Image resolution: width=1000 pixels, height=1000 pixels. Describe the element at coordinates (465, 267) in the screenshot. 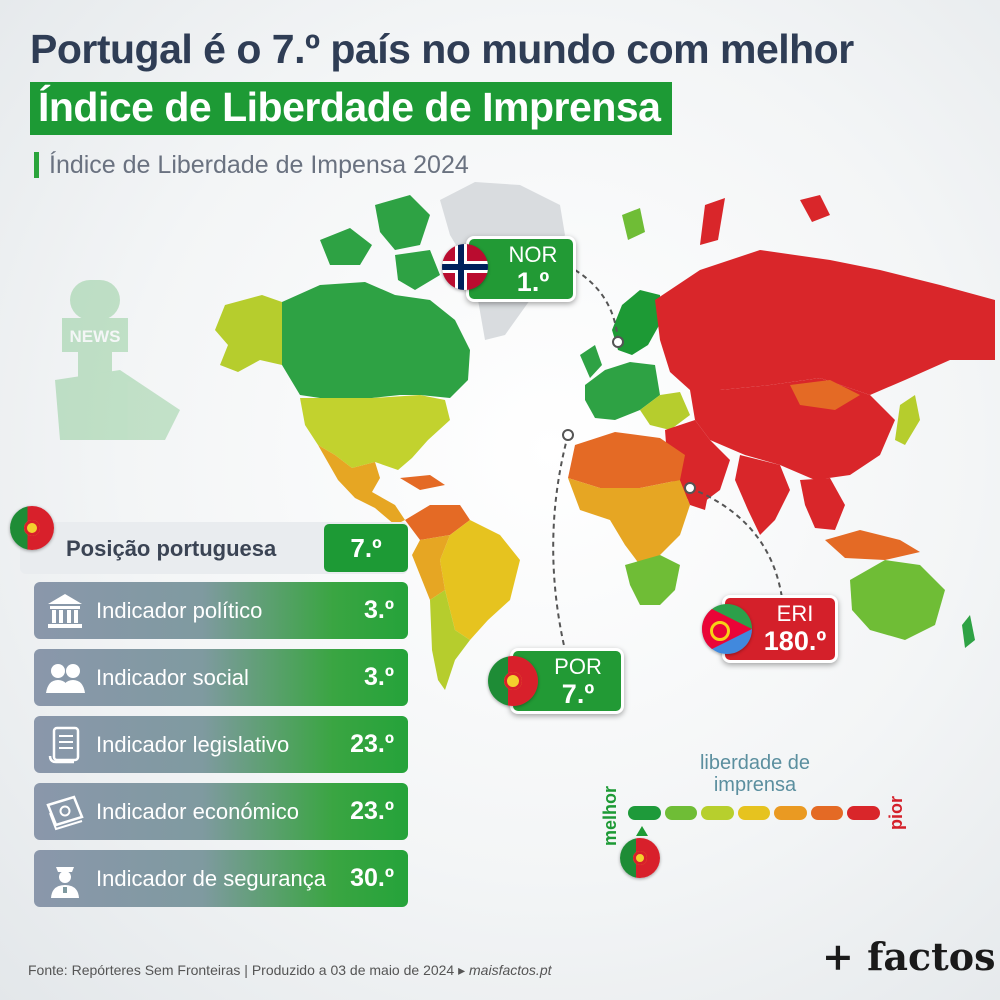

I see `norway-flag-icon` at that location.